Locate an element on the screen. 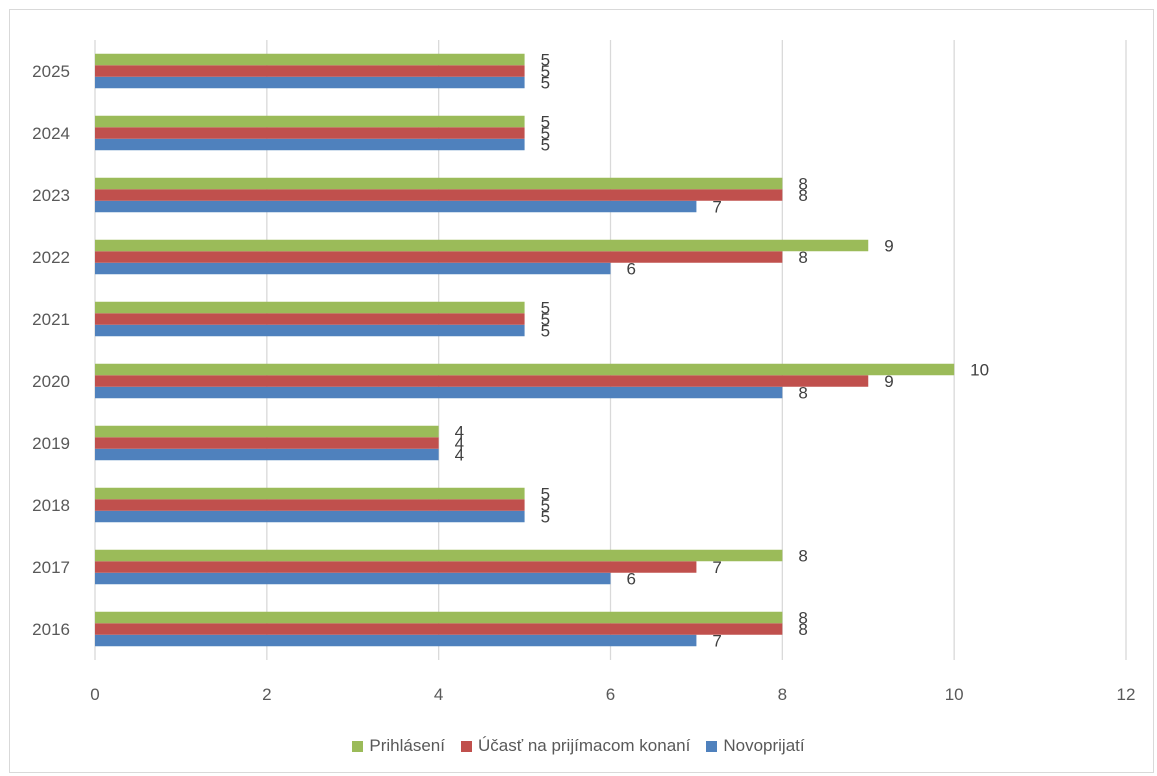  legend-item-prihlaseni: Prihlásení is located at coordinates (398, 746).